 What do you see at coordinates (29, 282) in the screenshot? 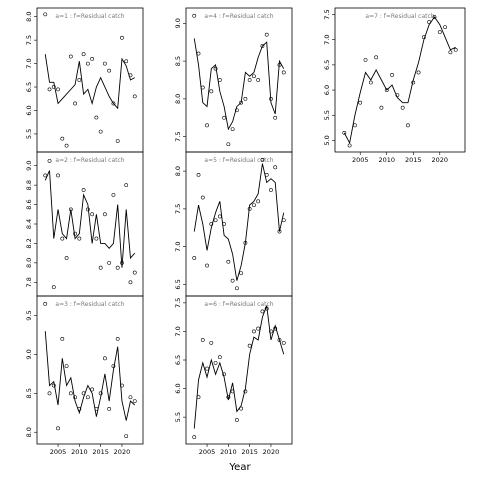
I see `y-tick-label: 7.8` at bounding box center [29, 282].